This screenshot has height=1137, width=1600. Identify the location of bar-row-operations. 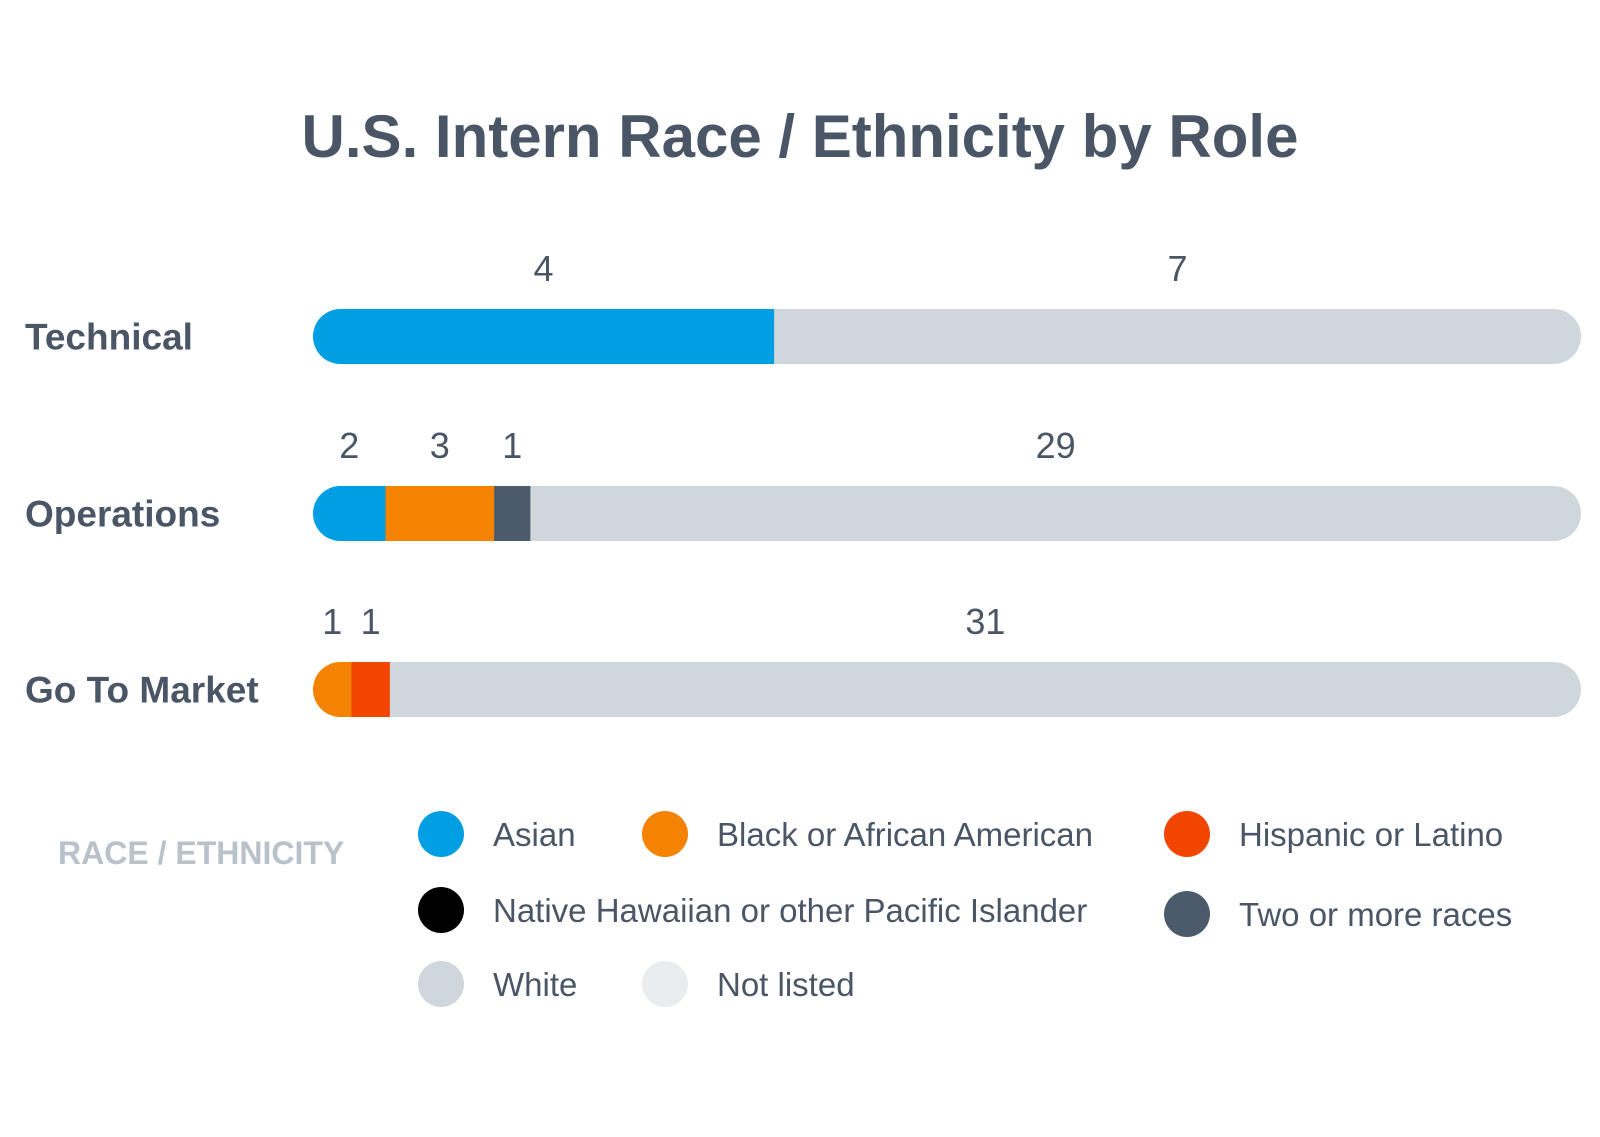
(947, 513).